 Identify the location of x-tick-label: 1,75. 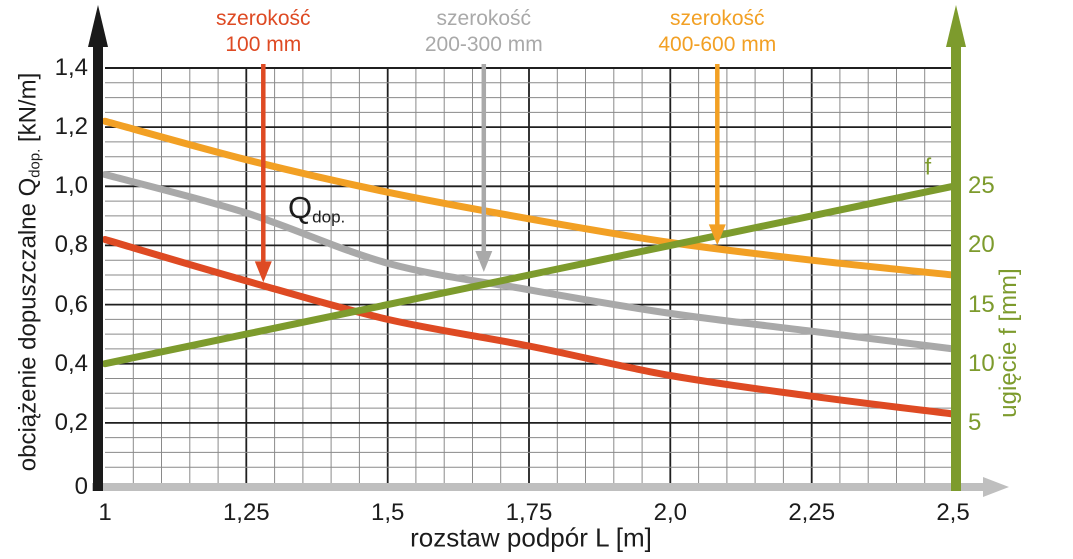
(529, 512).